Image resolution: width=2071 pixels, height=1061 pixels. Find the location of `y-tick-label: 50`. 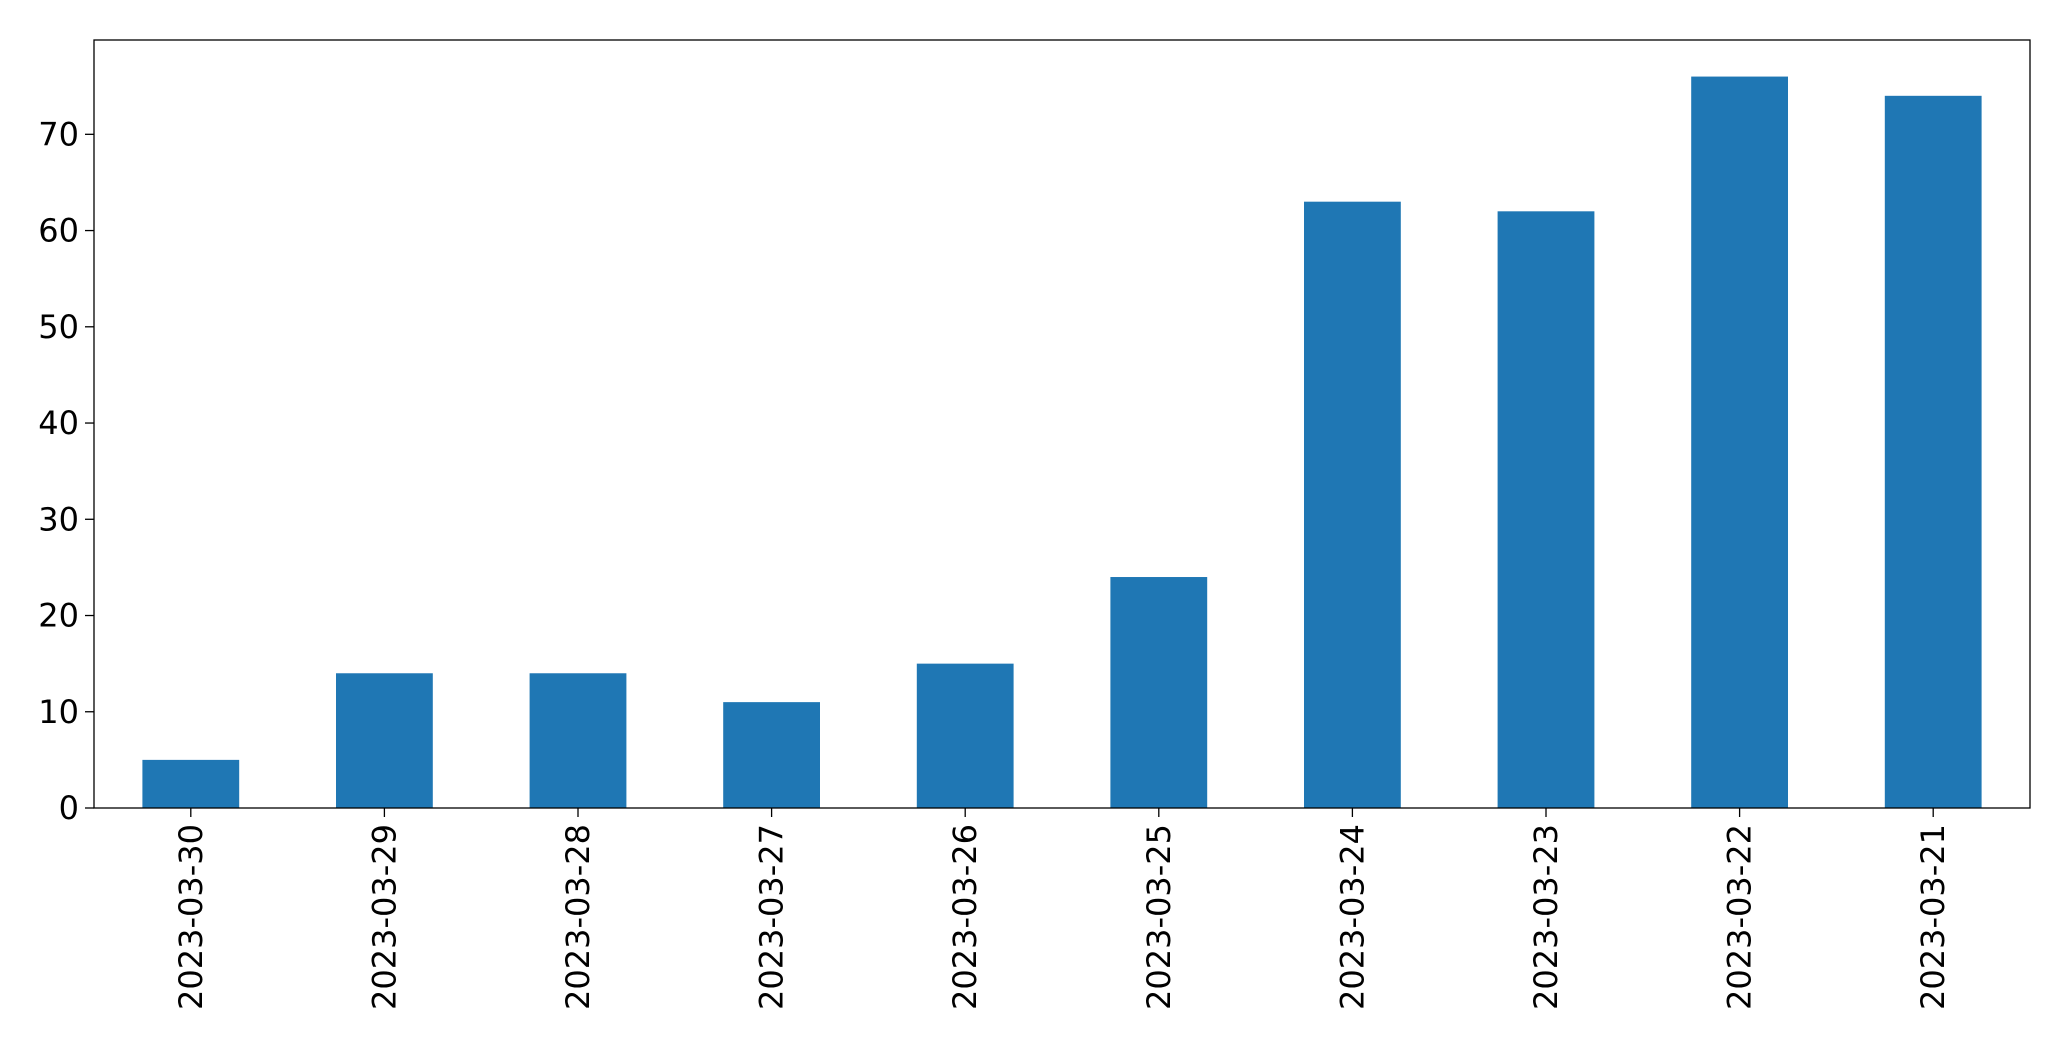

y-tick-label: 50 is located at coordinates (58, 327).